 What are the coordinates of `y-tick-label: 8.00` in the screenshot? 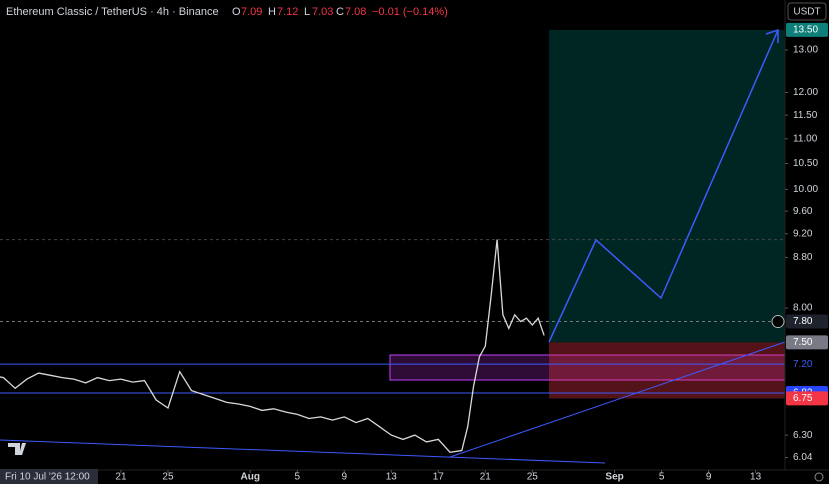 It's located at (803, 308).